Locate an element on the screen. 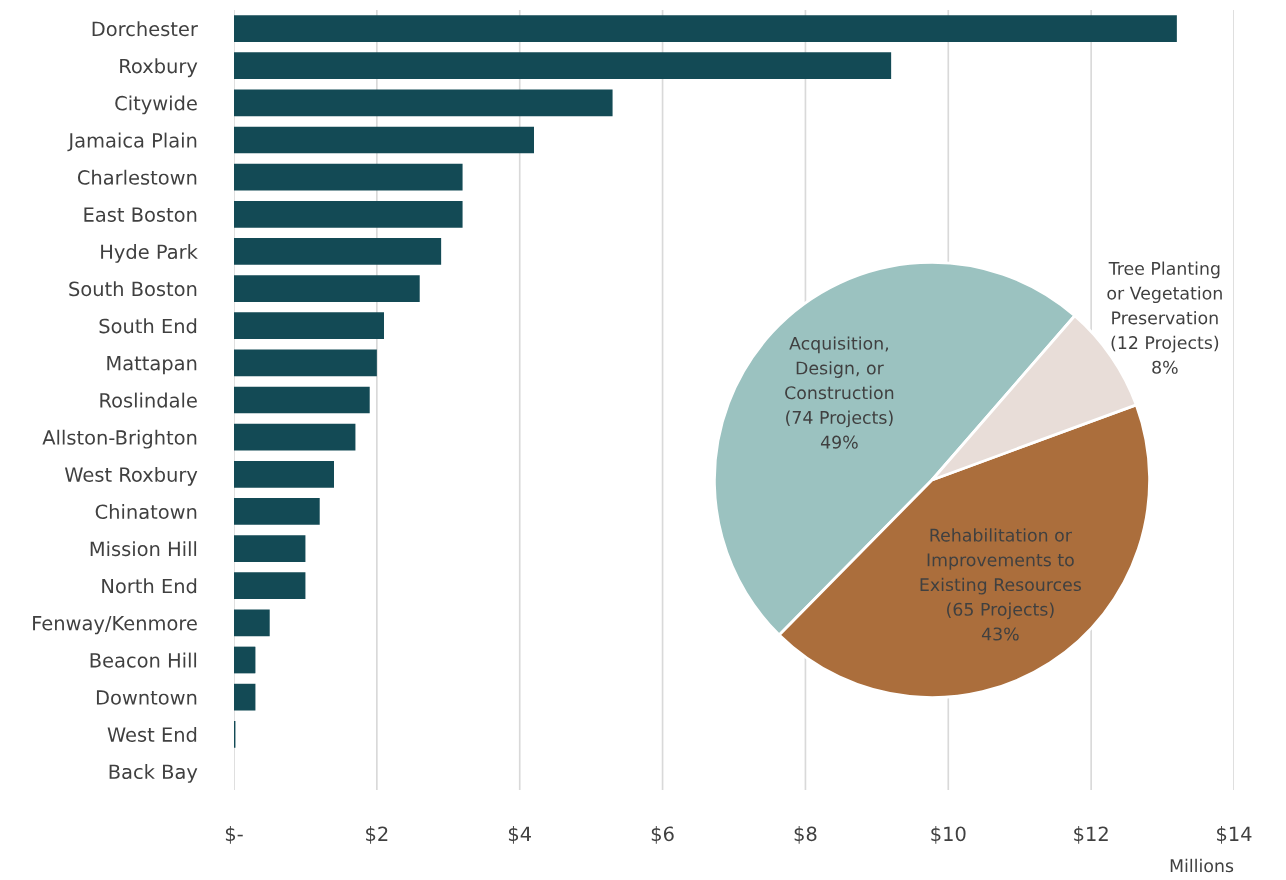 This screenshot has height=880, width=1286. slice-label: Acquisition, Design, or Construction (74 Projects) is located at coordinates (839, 382).